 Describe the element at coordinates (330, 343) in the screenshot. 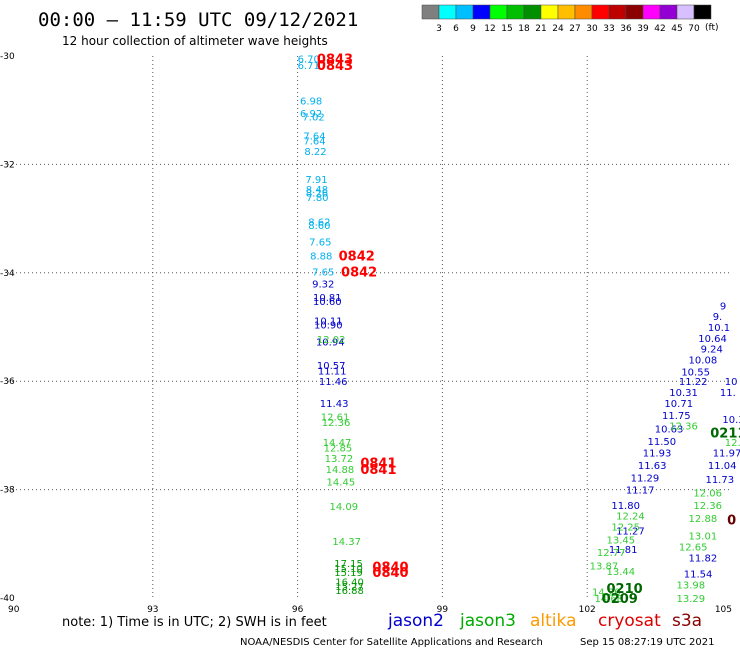

I see `swh-value-label: 10.94` at that location.